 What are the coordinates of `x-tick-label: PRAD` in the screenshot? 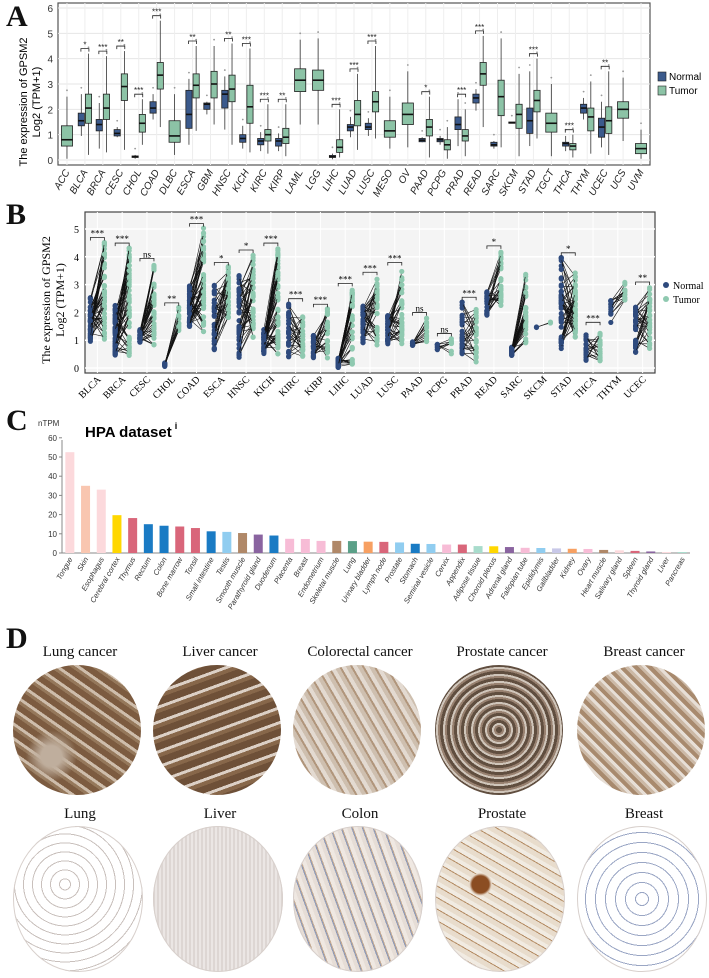 It's located at (462, 387).